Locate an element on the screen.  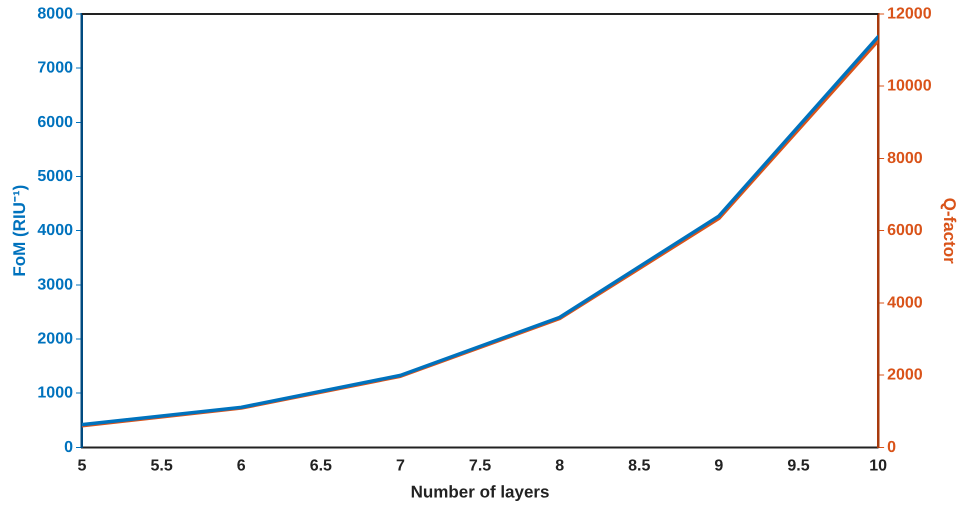
y-tick-label: 3000 is located at coordinates (55, 285).